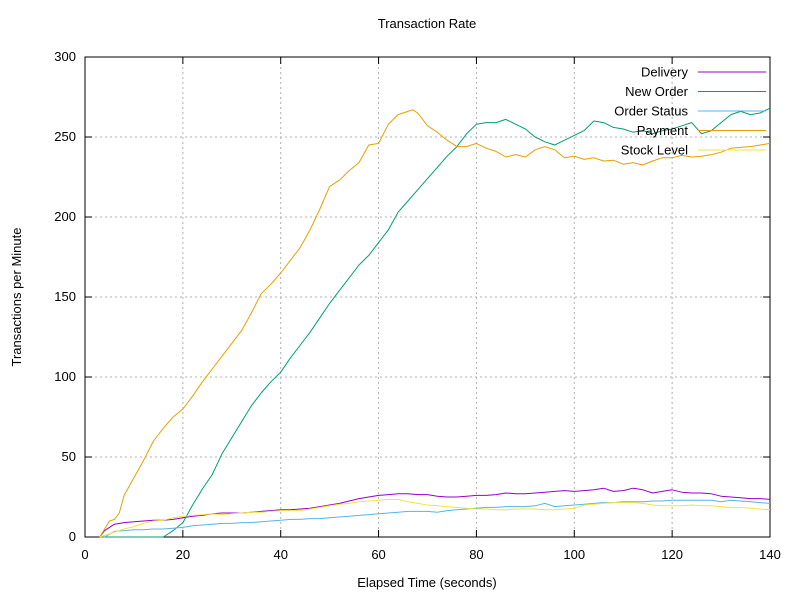 The height and width of the screenshot is (600, 800). What do you see at coordinates (65, 216) in the screenshot?
I see `y-tick-label: 200` at bounding box center [65, 216].